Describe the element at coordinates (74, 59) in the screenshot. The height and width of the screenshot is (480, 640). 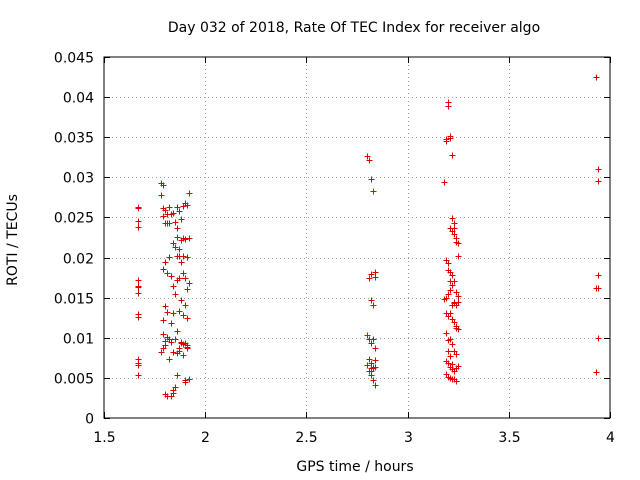
I see `y-tick-label: 0.045` at that location.